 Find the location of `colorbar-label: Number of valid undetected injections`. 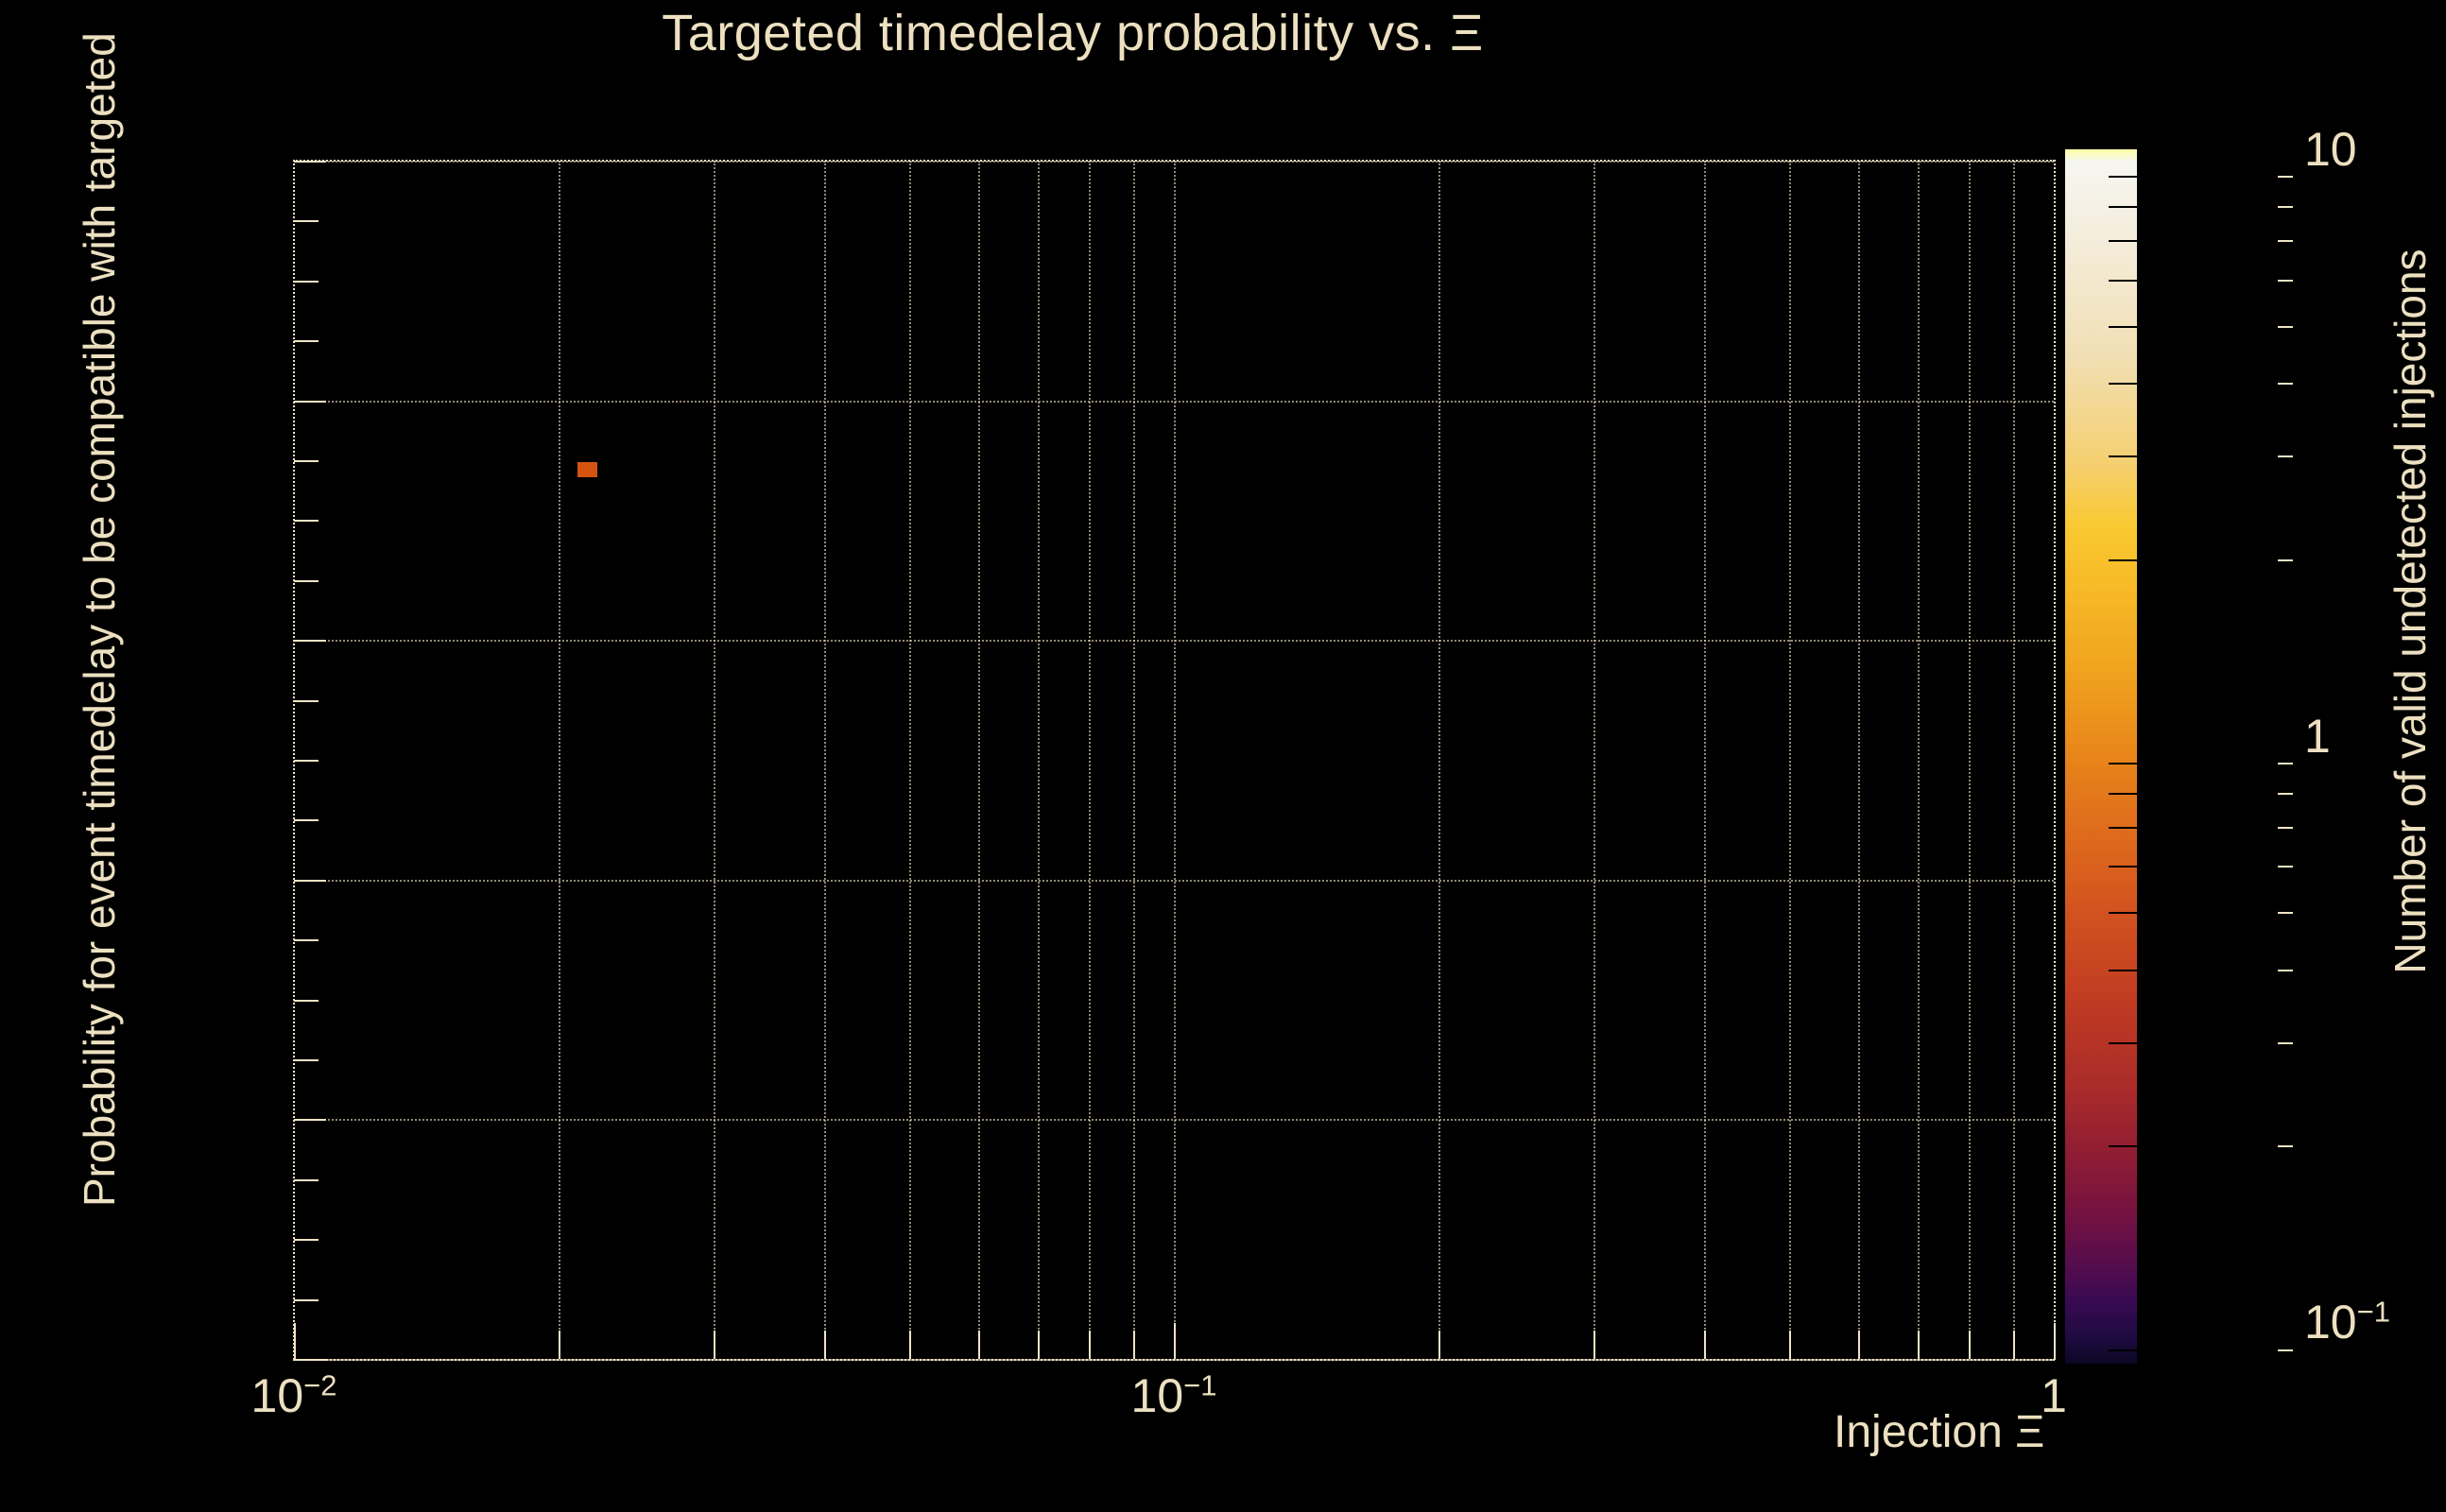

colorbar-label: Number of valid undetected injections is located at coordinates (2410, 611).